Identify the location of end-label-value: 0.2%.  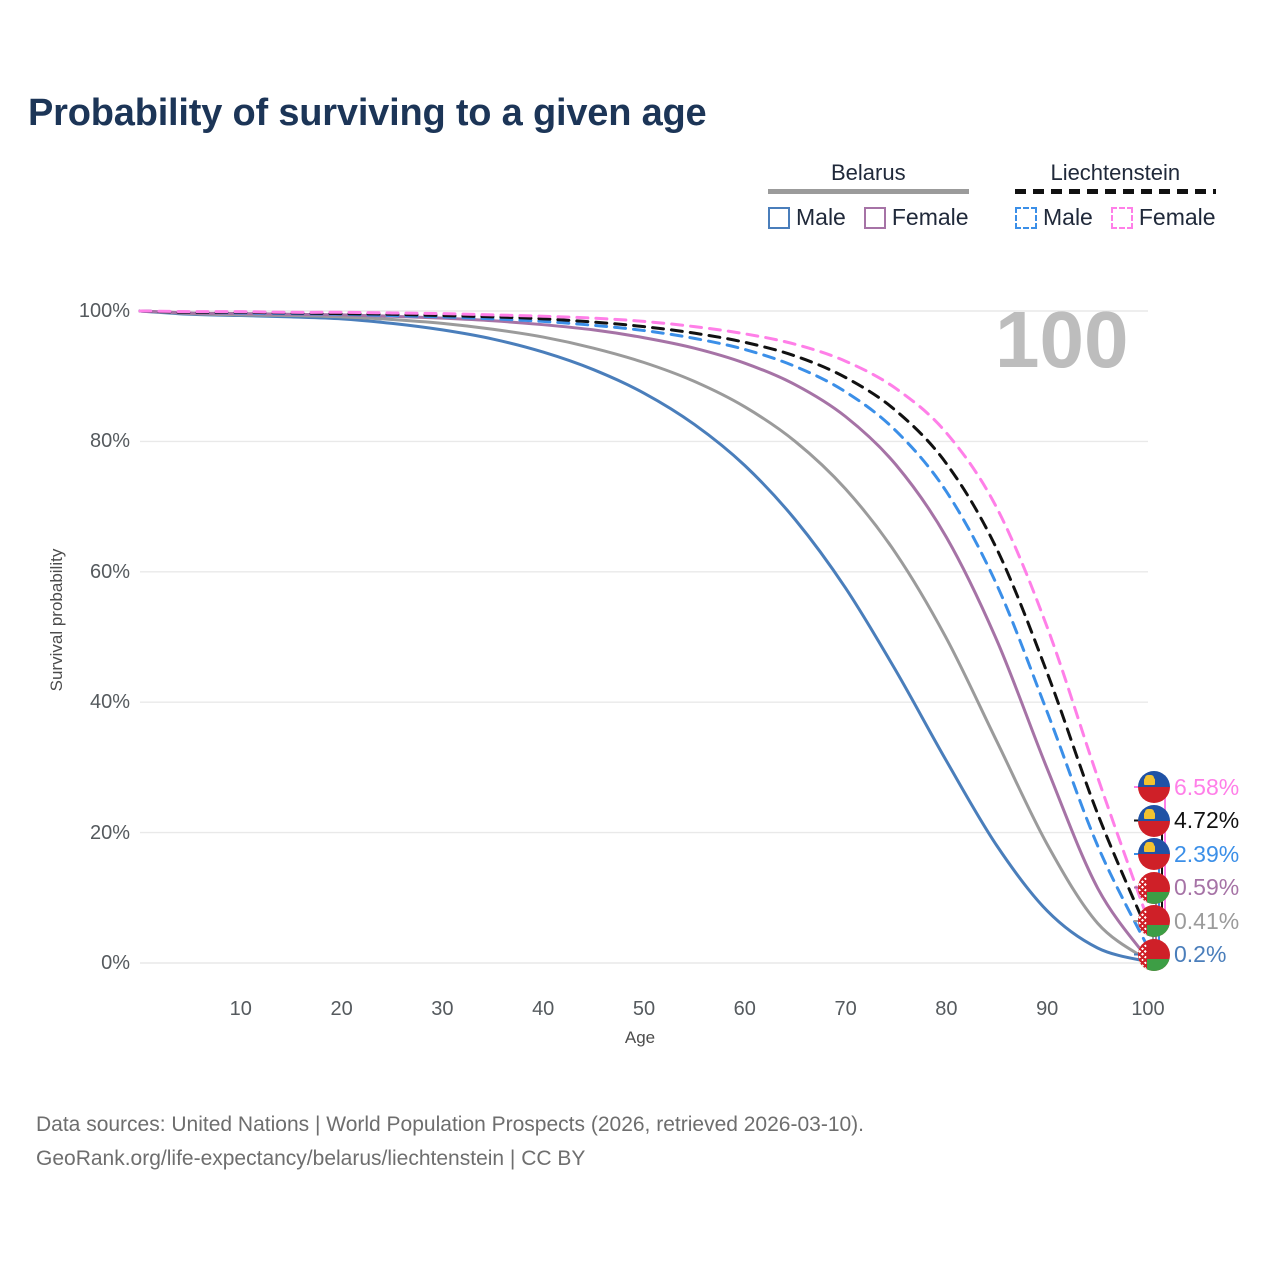
(1200, 954).